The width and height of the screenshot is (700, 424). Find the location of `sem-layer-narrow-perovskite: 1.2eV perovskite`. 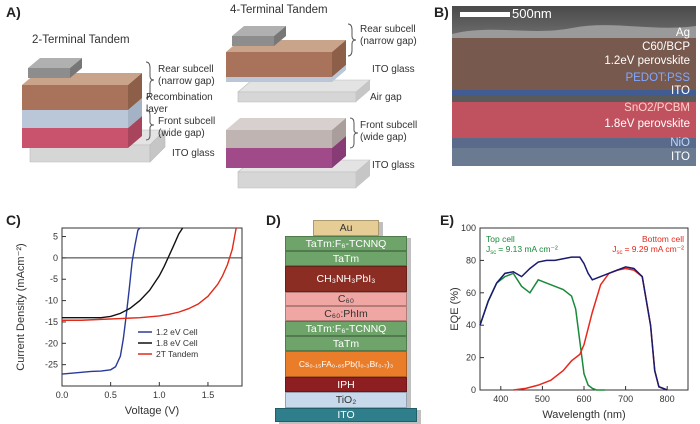

sem-layer-narrow-perovskite: 1.2eV perovskite is located at coordinates (647, 61).